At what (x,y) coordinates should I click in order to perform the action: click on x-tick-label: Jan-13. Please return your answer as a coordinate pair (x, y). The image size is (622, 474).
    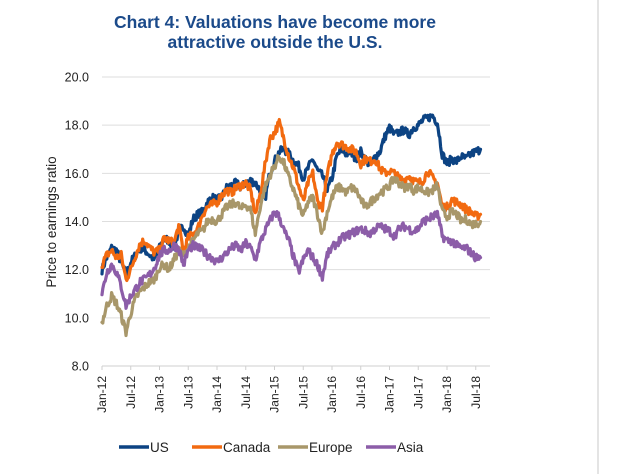
    Looking at the image, I should click on (160, 394).